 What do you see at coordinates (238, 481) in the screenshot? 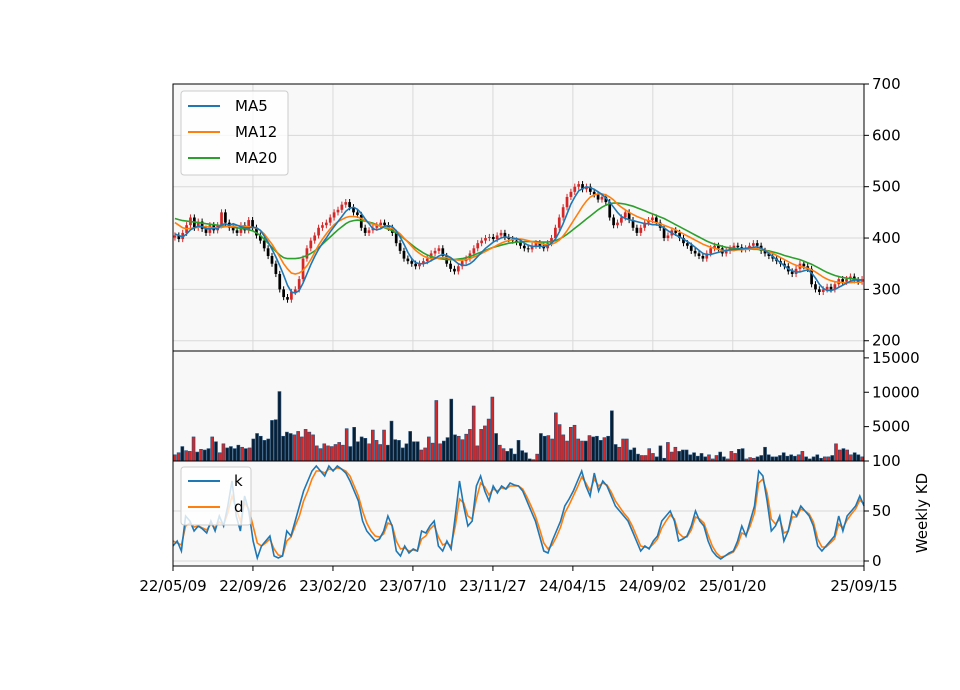
I see `legend-k-label: k` at bounding box center [238, 481].